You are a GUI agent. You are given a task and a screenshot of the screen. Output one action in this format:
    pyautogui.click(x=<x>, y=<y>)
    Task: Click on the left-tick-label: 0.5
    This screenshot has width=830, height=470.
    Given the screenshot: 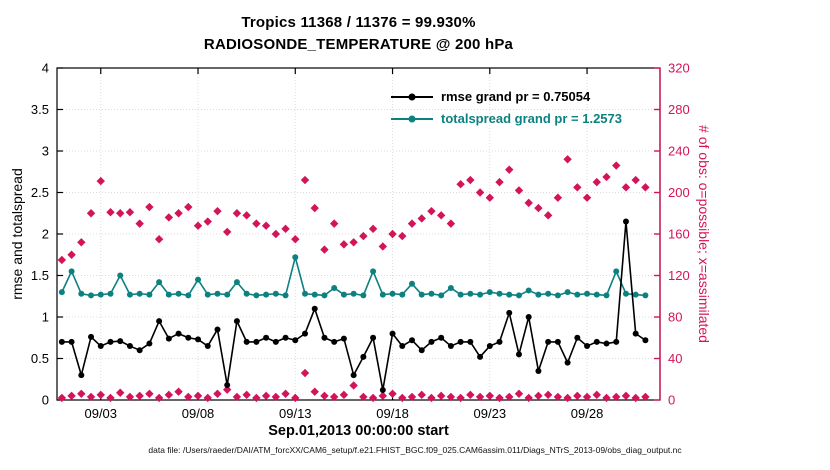 What is the action you would take?
    pyautogui.click(x=40, y=358)
    